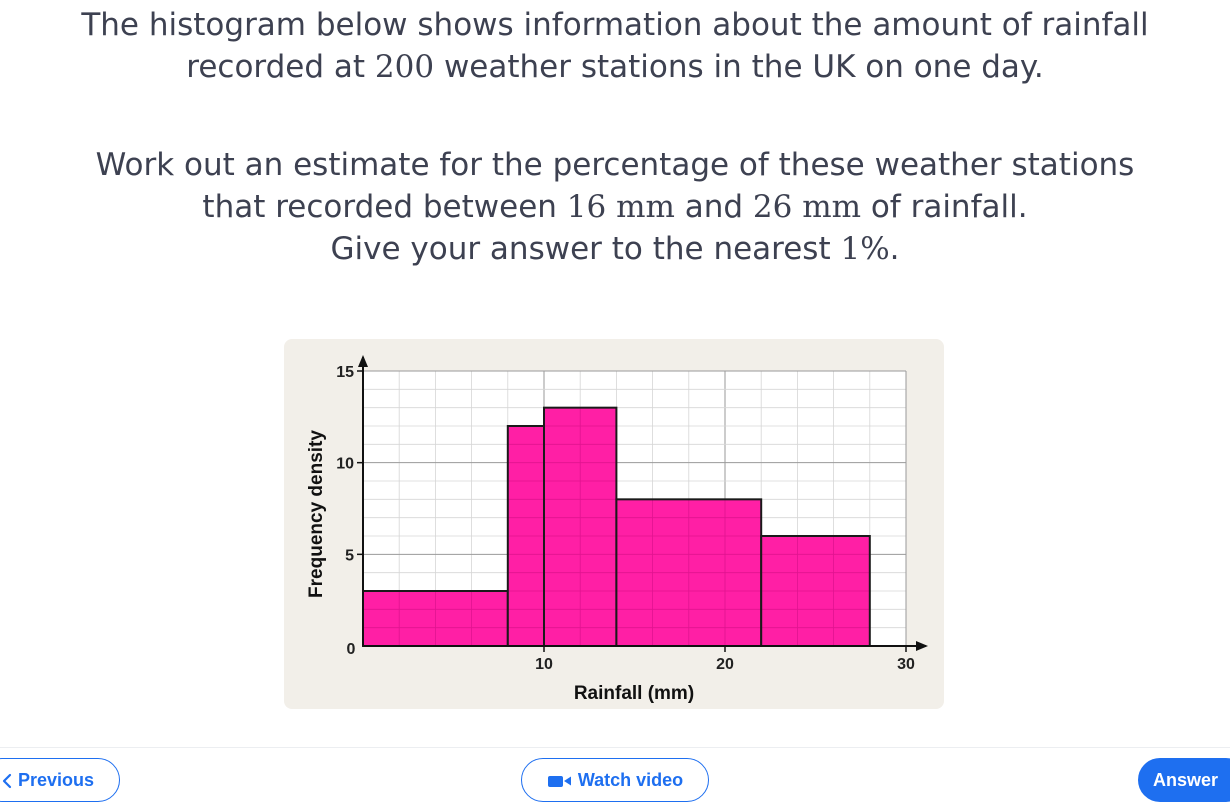 This screenshot has width=1230, height=802. What do you see at coordinates (404, 67) in the screenshot?
I see `station-count: 200` at bounding box center [404, 67].